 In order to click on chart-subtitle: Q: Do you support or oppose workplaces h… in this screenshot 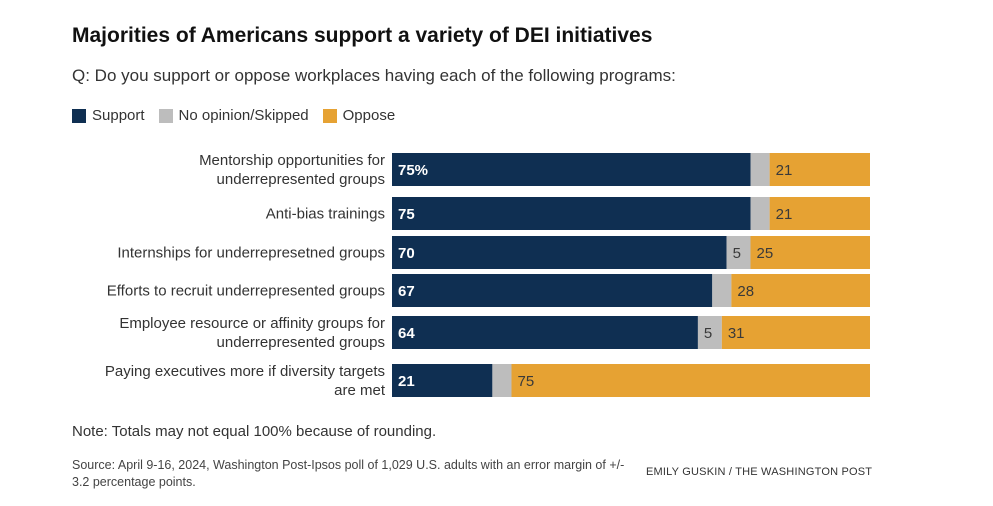, I will do `click(374, 75)`.